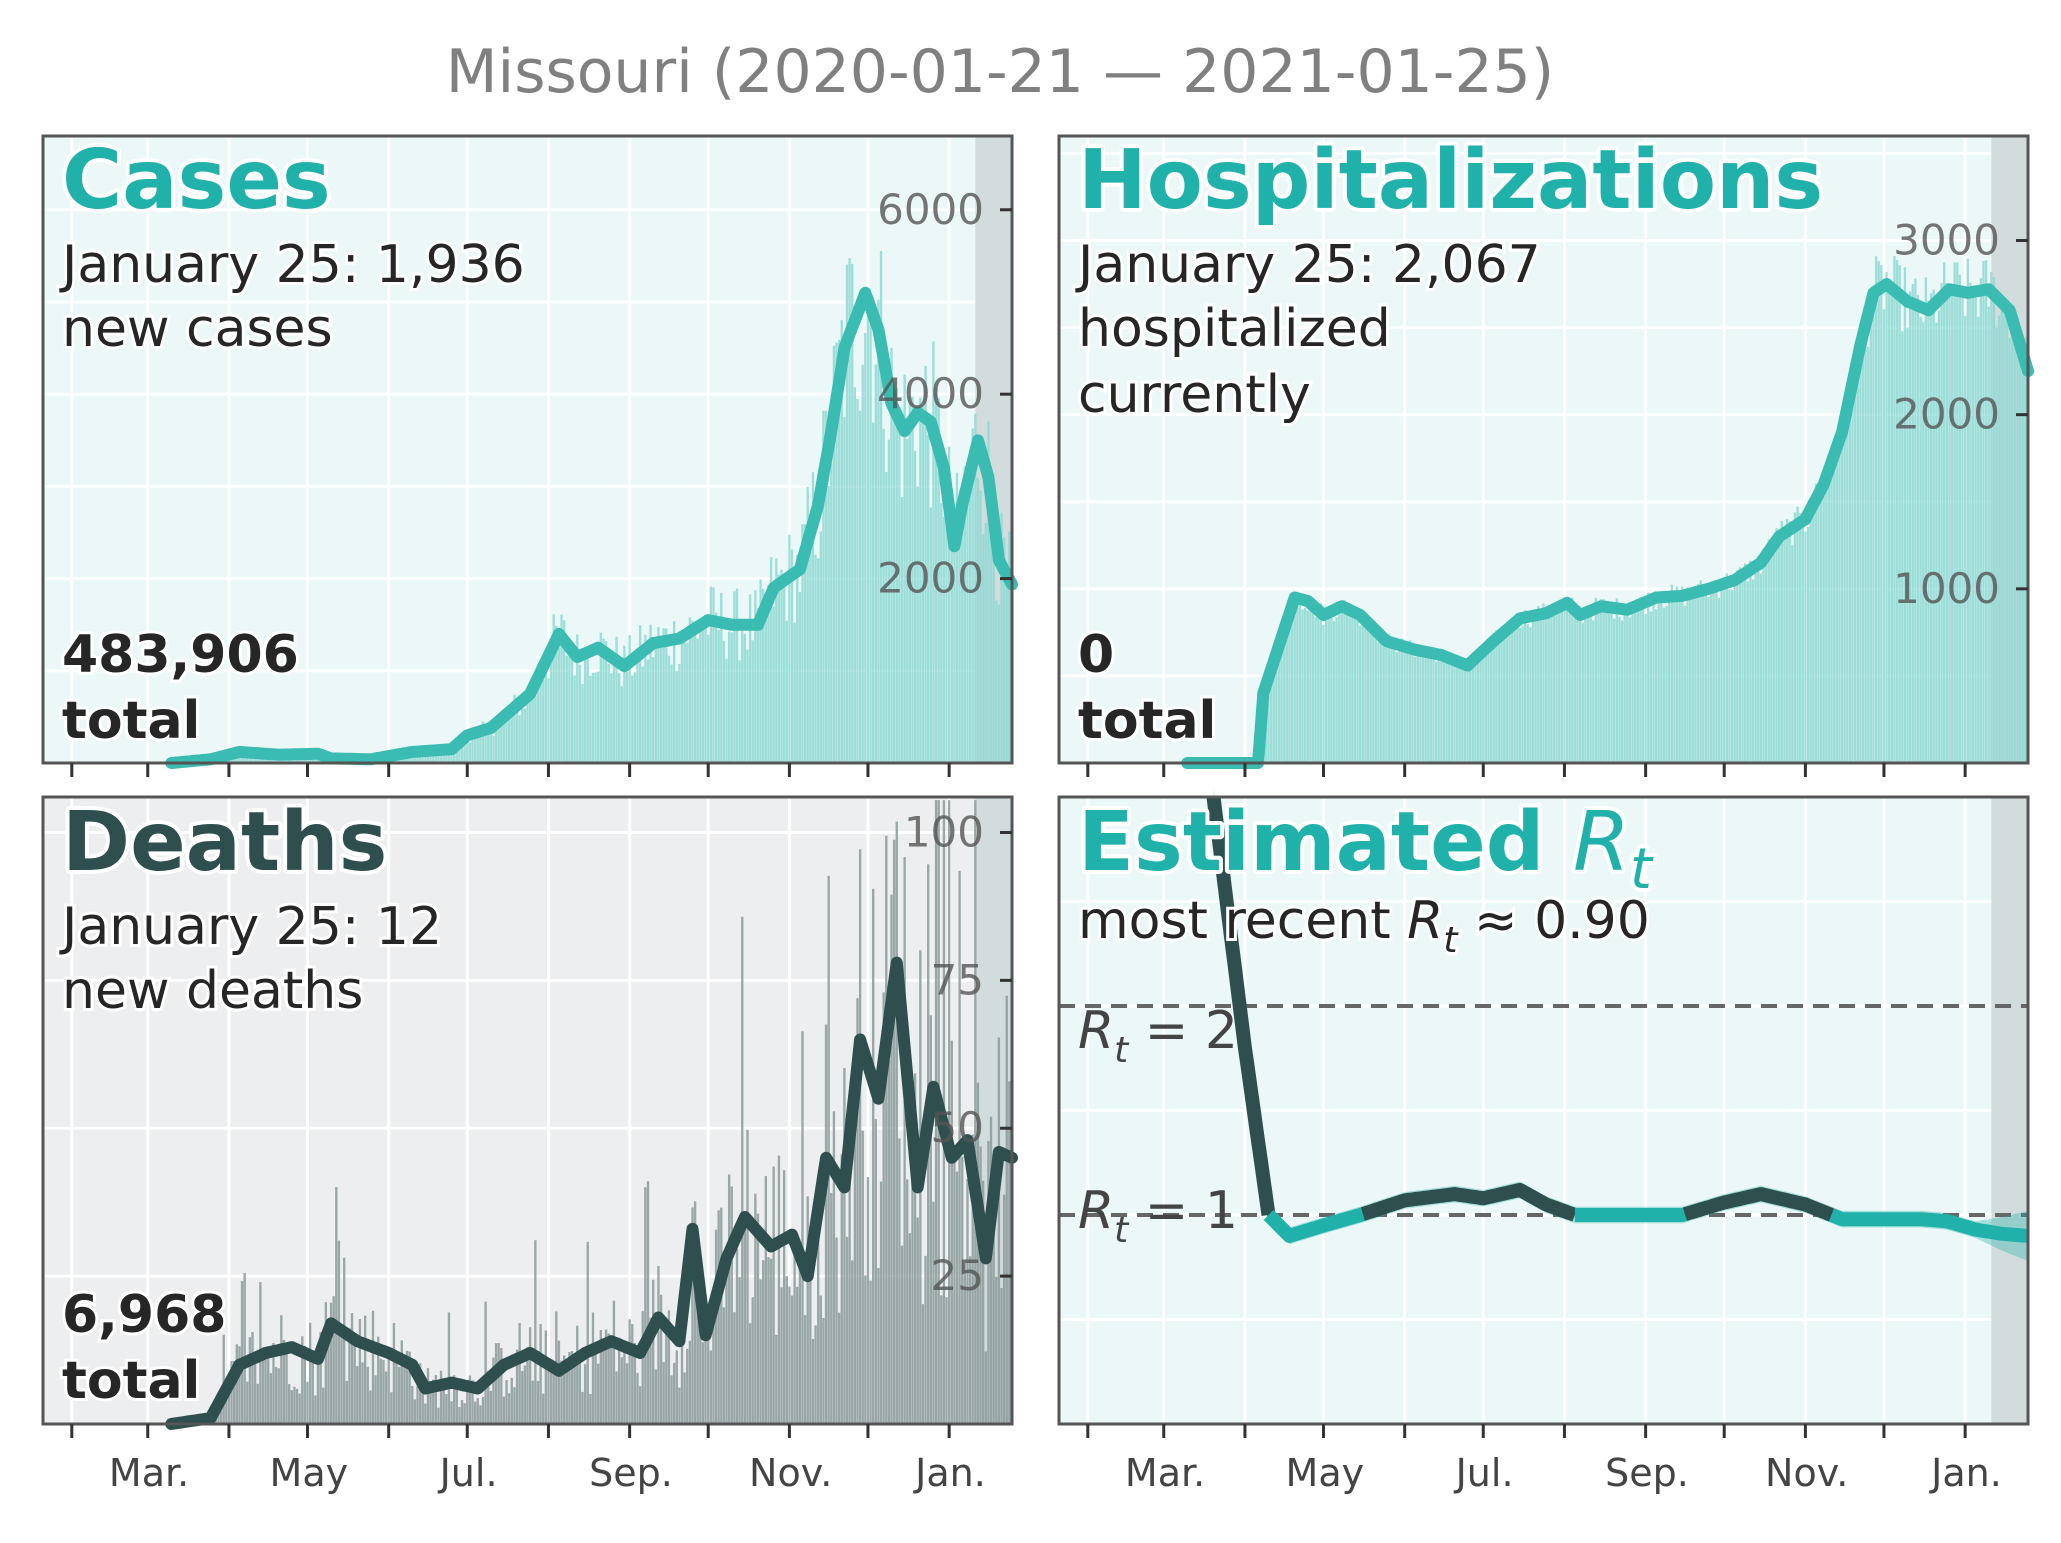 This screenshot has height=1543, width=2061. Describe the element at coordinates (2009, 1110) in the screenshot. I see `rt-recent-shade` at that location.